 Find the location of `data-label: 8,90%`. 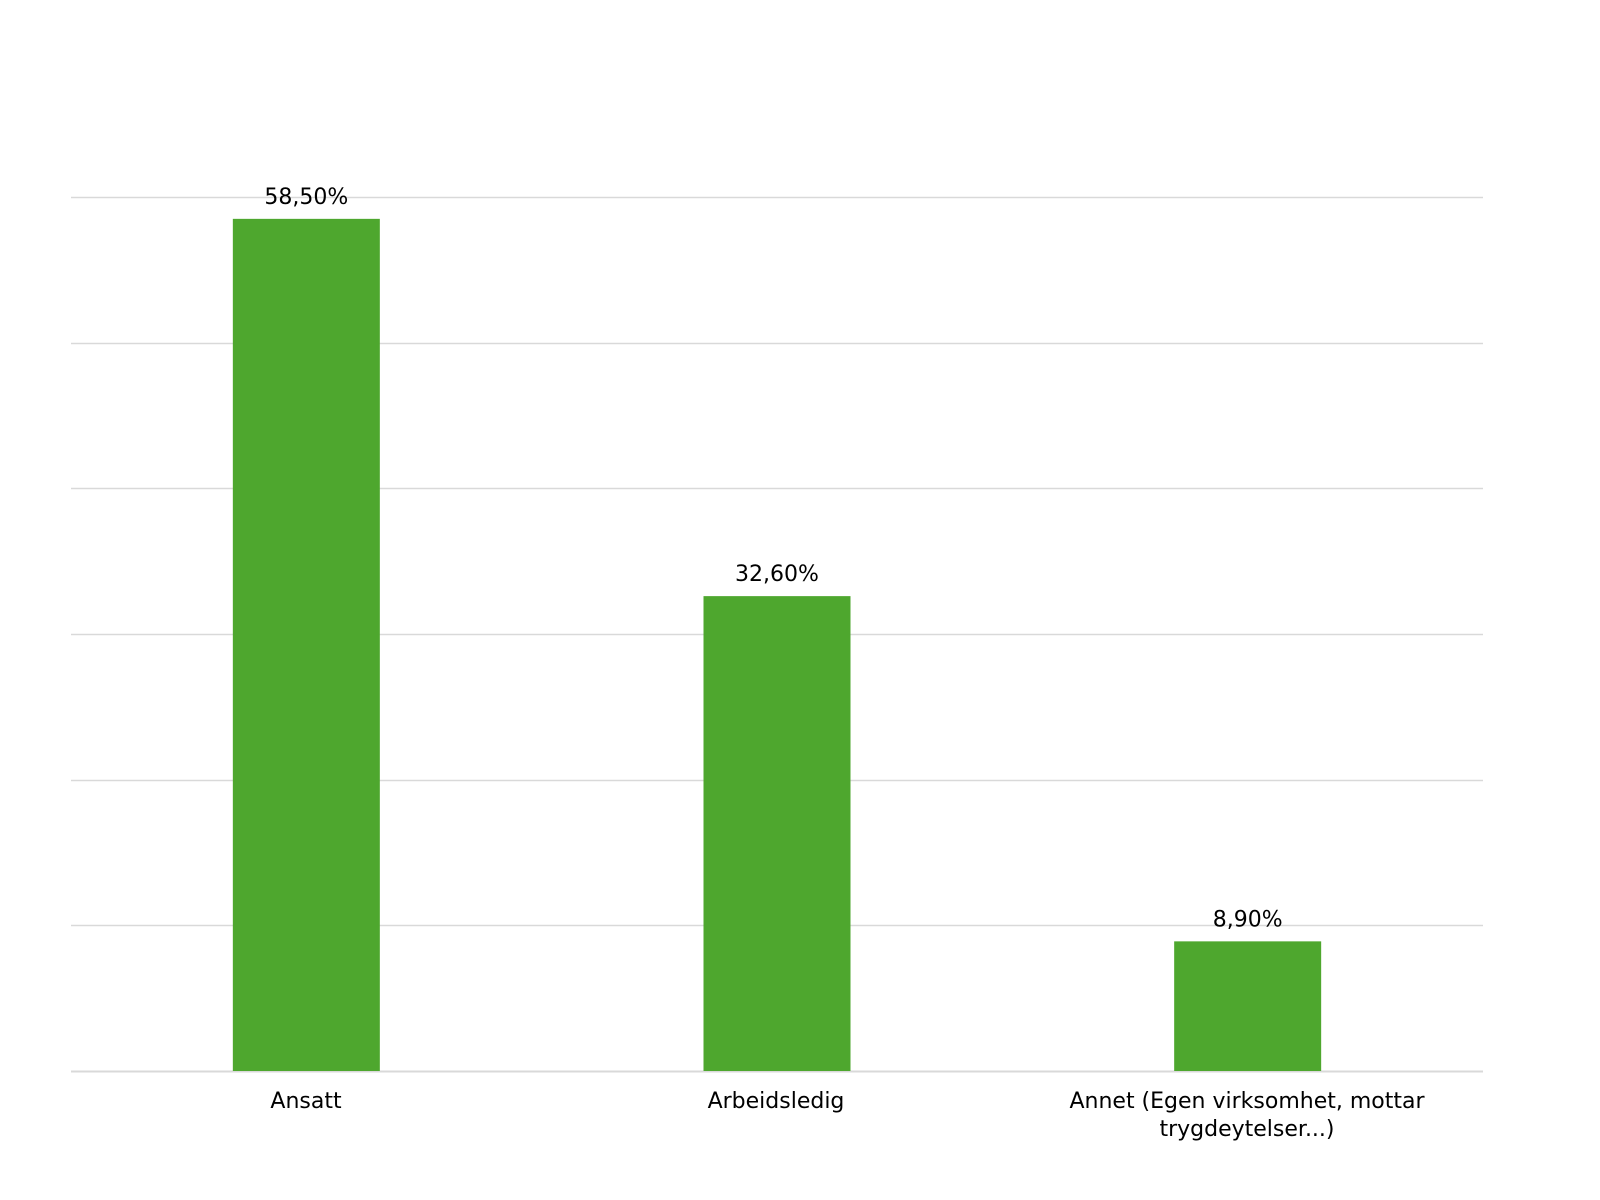

data-label: 8,90% is located at coordinates (1248, 919).